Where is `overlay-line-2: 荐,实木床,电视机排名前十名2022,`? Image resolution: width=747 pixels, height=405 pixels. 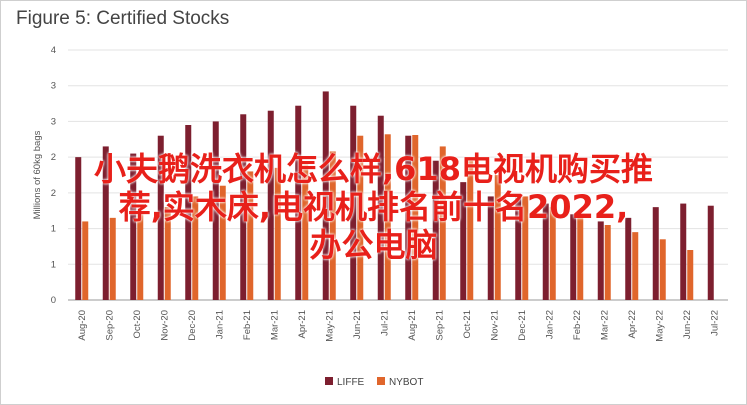
overlay-line-2: 荐,实木床,电视机排名前十名2022, is located at coordinates (373, 207).